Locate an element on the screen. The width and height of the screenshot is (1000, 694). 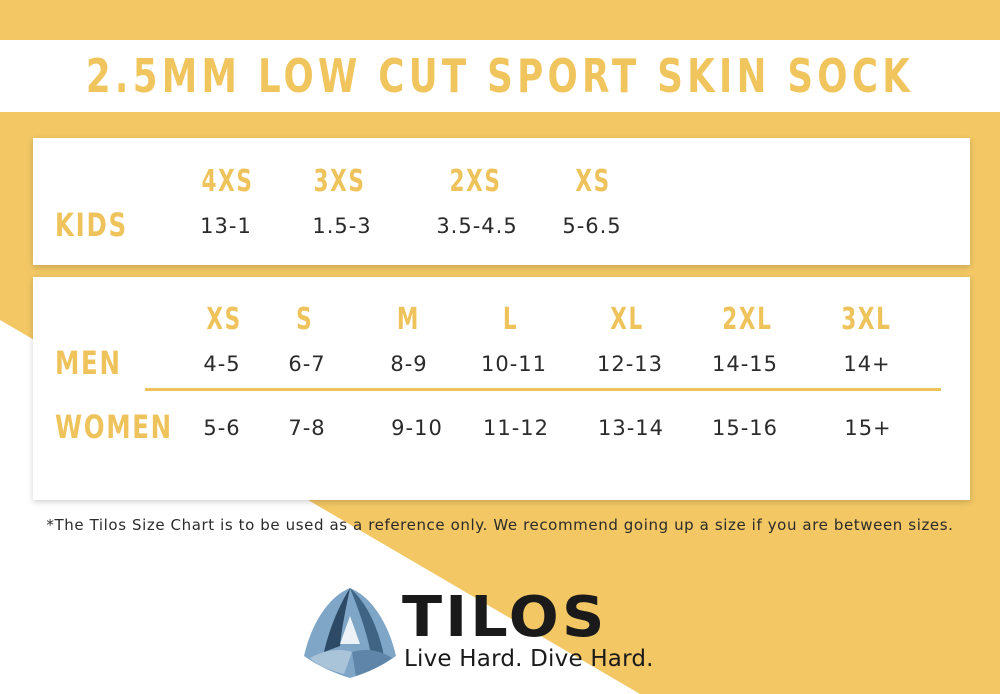
women-row-label: WOMEN is located at coordinates (114, 427).